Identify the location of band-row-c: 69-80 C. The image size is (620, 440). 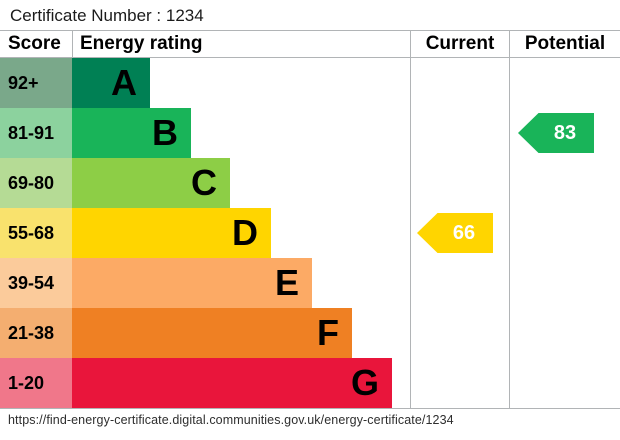
(205, 183).